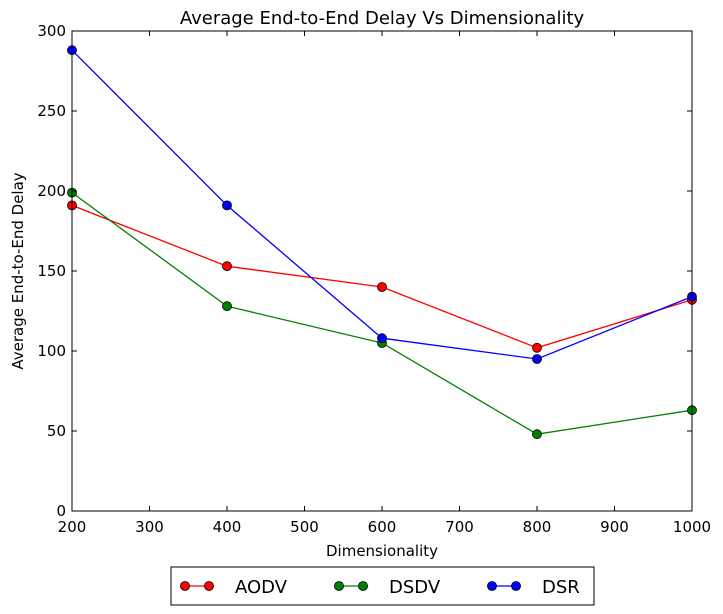 The height and width of the screenshot is (614, 723). I want to click on y-tick-label: 200, so click(51, 191).